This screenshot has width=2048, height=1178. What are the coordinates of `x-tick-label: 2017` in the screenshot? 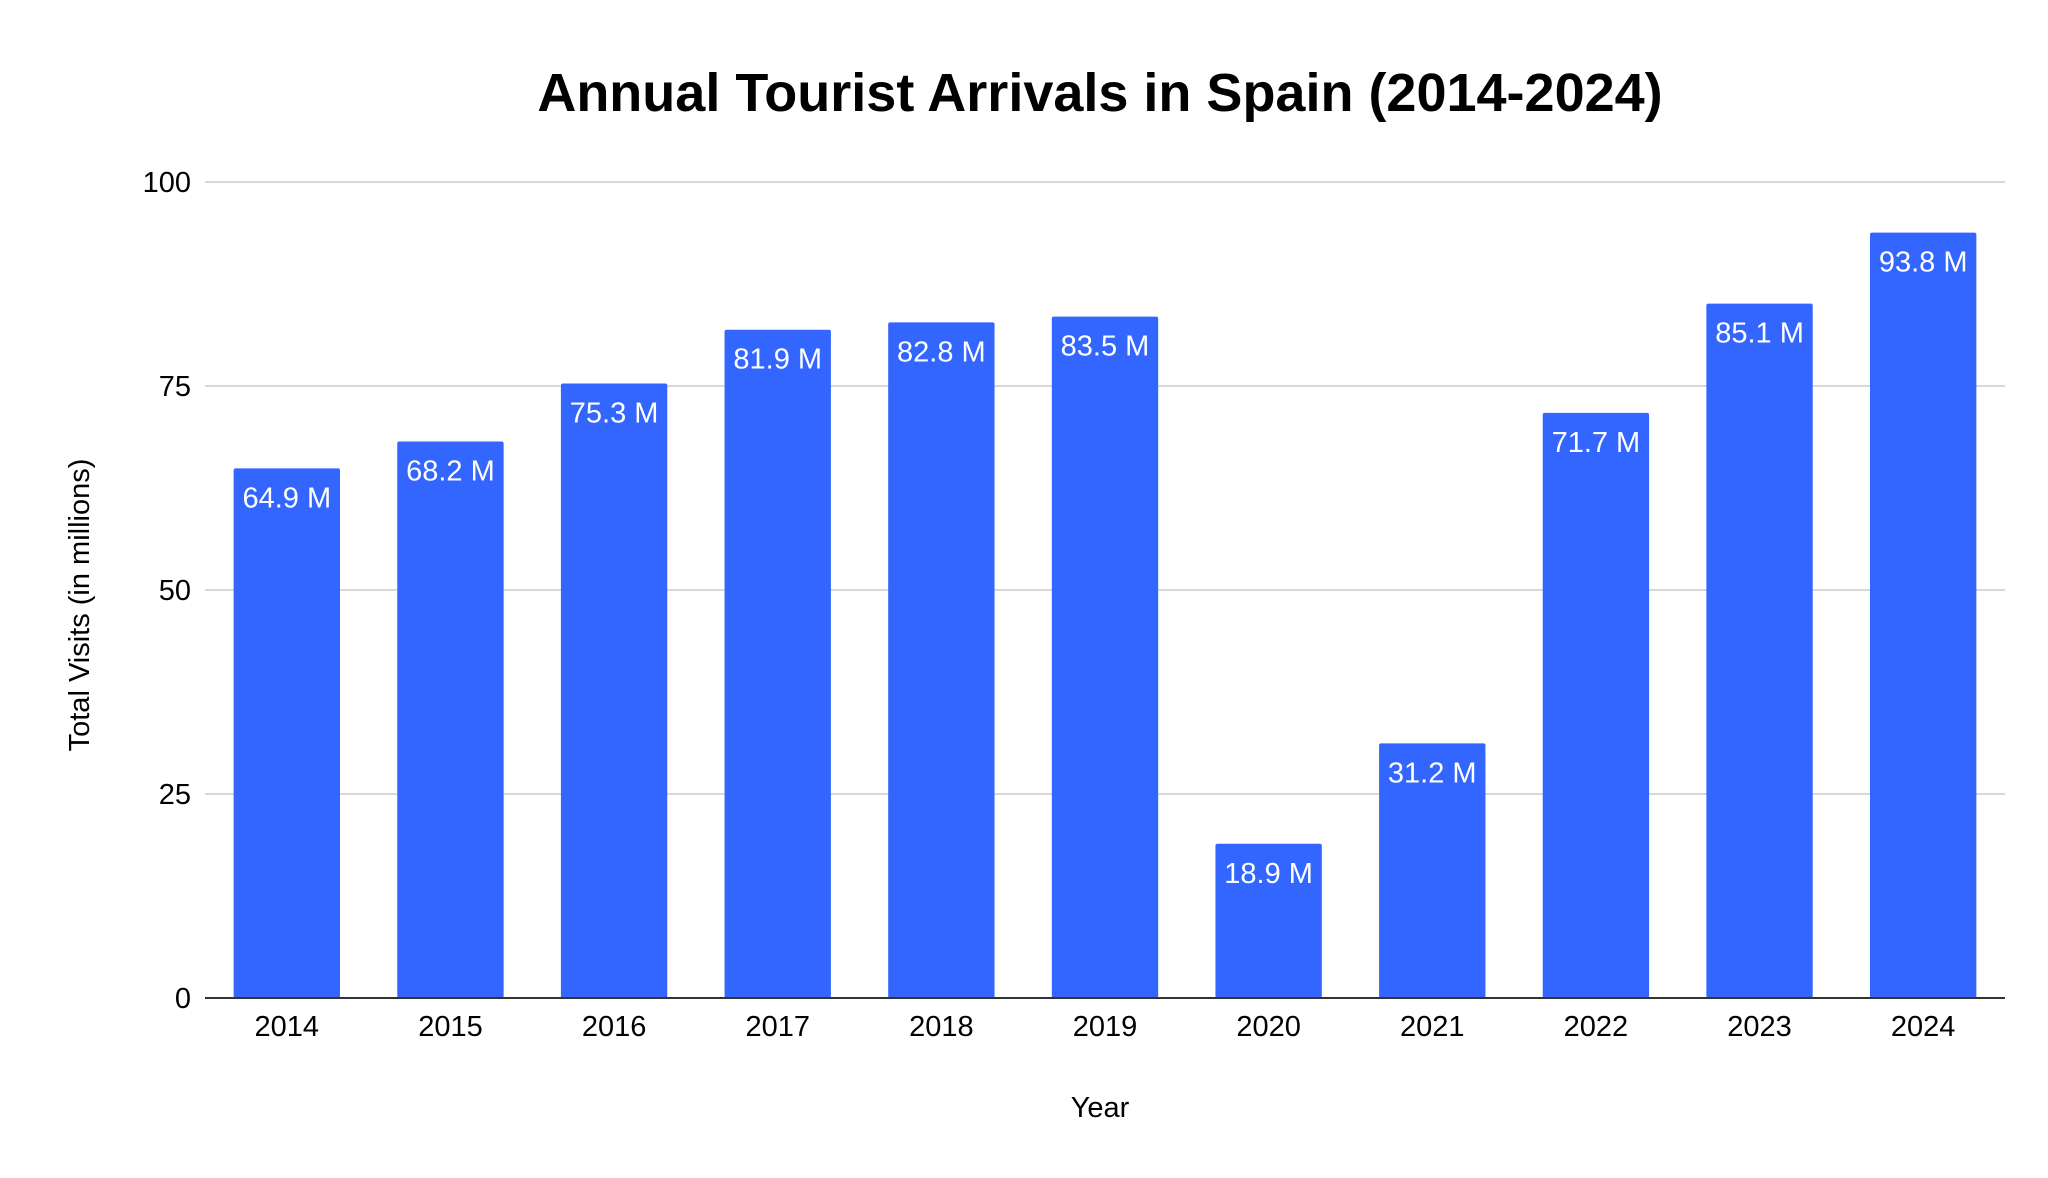 It's located at (777, 1027).